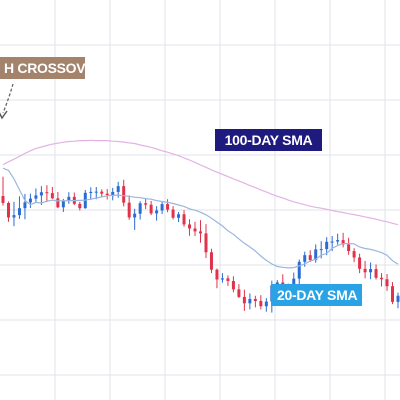 Image resolution: width=400 pixels, height=400 pixels. What do you see at coordinates (268, 140) in the screenshot?
I see `sma100-annotation: 100-DAY SMA` at bounding box center [268, 140].